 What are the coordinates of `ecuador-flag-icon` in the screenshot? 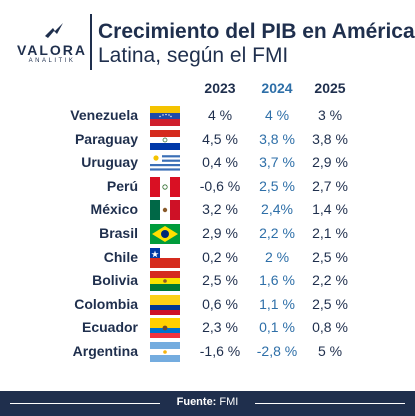 It's located at (165, 328).